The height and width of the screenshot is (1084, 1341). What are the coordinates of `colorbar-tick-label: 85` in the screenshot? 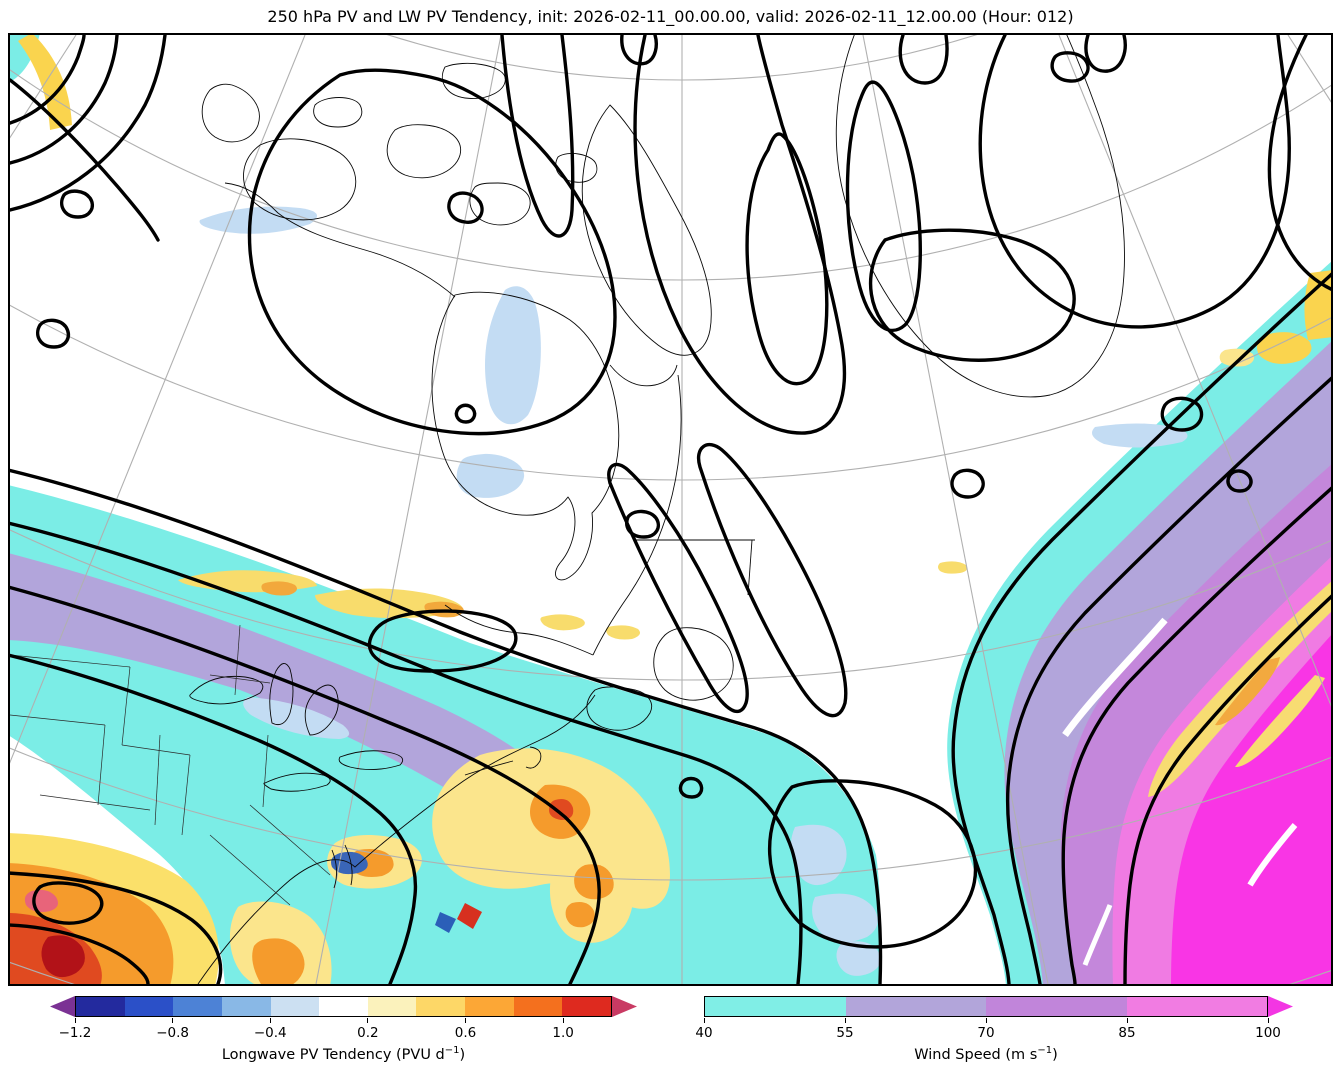 It's located at (1127, 1033).